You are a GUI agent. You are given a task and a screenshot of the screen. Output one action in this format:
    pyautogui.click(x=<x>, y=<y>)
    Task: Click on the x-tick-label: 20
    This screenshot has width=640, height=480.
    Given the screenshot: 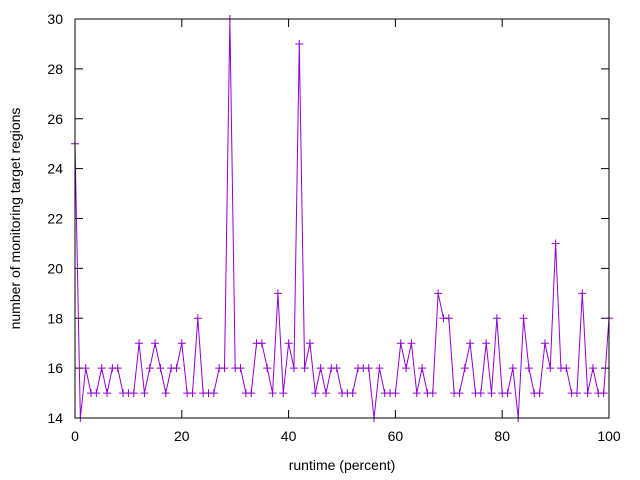 What is the action you would take?
    pyautogui.click(x=182, y=436)
    